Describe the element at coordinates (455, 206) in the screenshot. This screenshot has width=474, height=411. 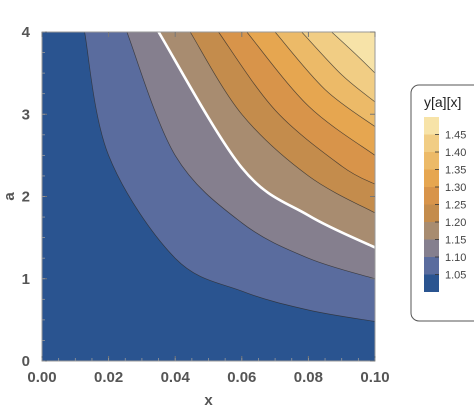
I see `legend-label: 1.25` at that location.